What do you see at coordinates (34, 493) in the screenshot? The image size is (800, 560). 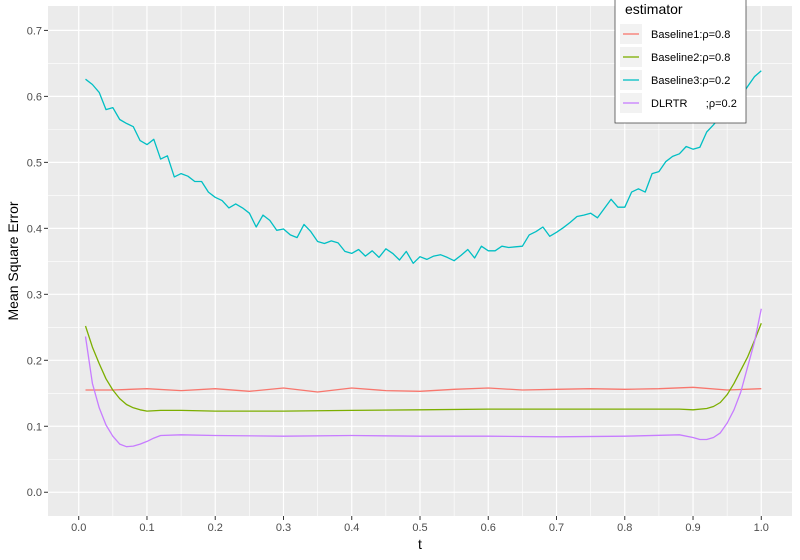 I see `y-tick-label: 0.0` at bounding box center [34, 493].